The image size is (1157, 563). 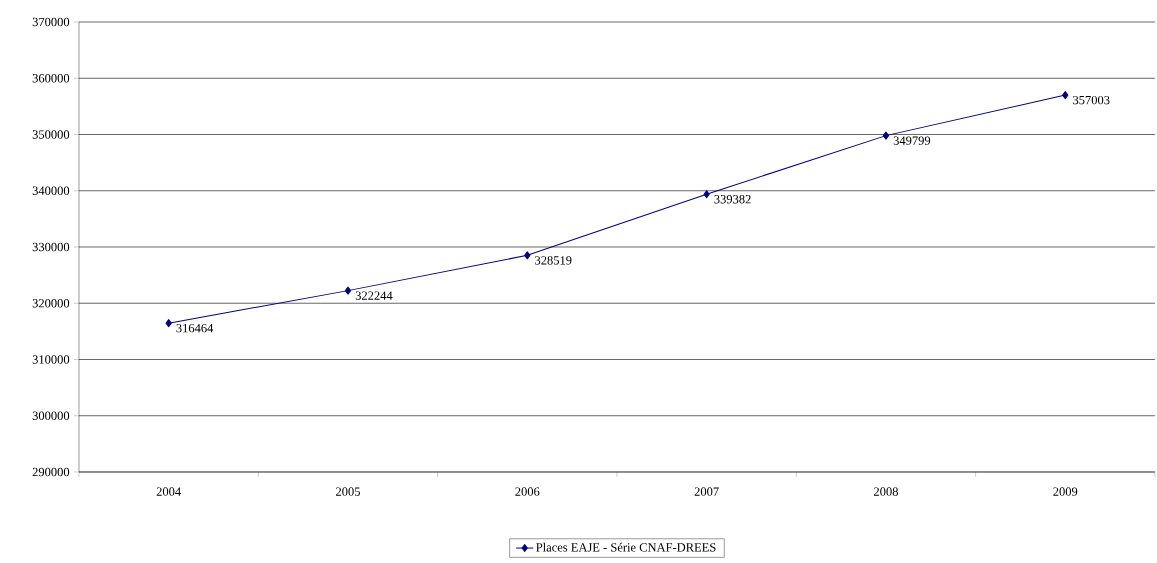 What do you see at coordinates (51, 78) in the screenshot?
I see `y-tick-label: 360000` at bounding box center [51, 78].